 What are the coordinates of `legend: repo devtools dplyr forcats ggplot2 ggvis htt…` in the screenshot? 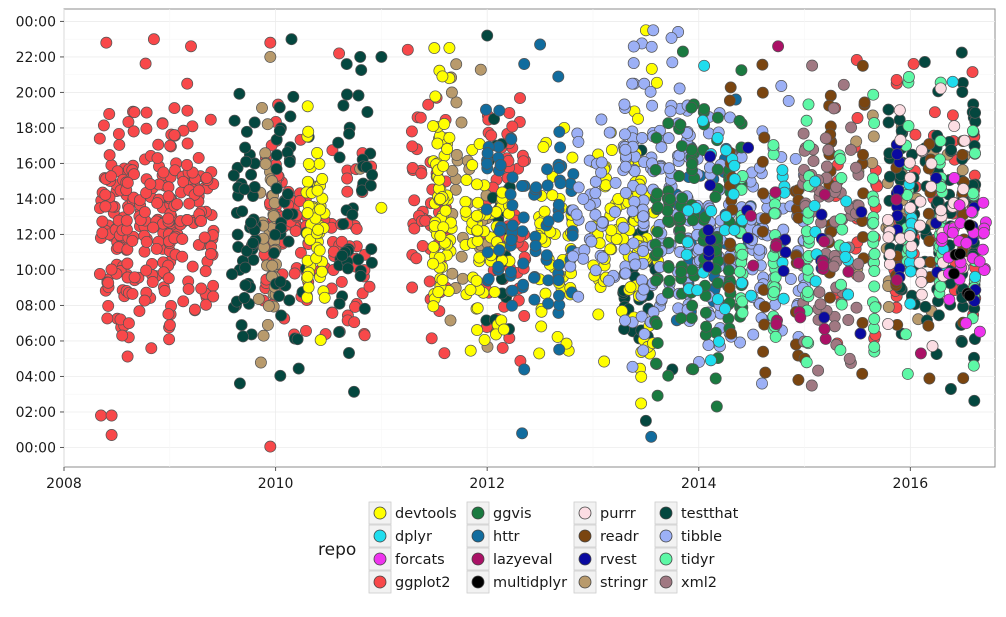 It's located at (528, 547).